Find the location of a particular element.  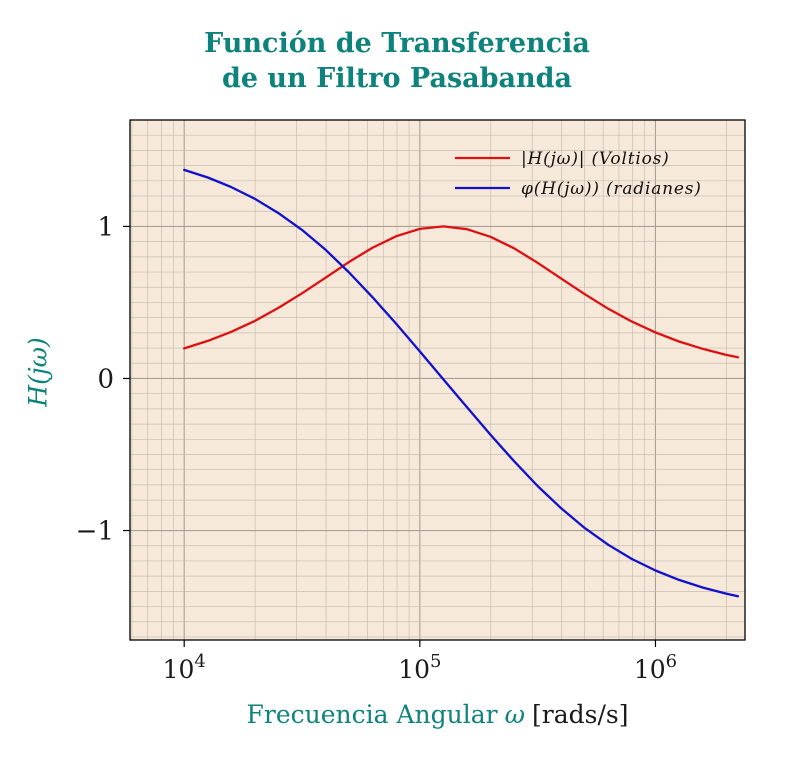

x-axis-label-text: Frecuencia Angular is located at coordinates (372, 714).